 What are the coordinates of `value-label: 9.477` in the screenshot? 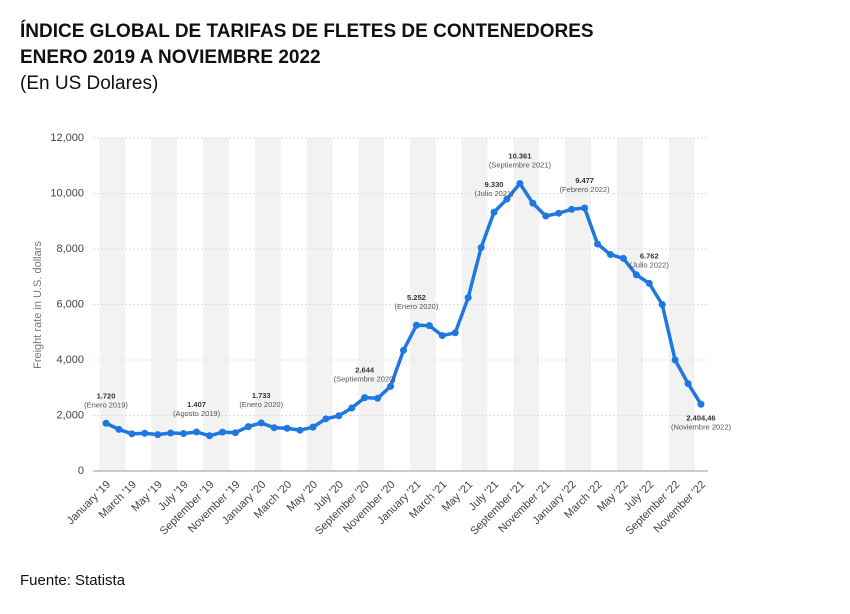 It's located at (584, 180).